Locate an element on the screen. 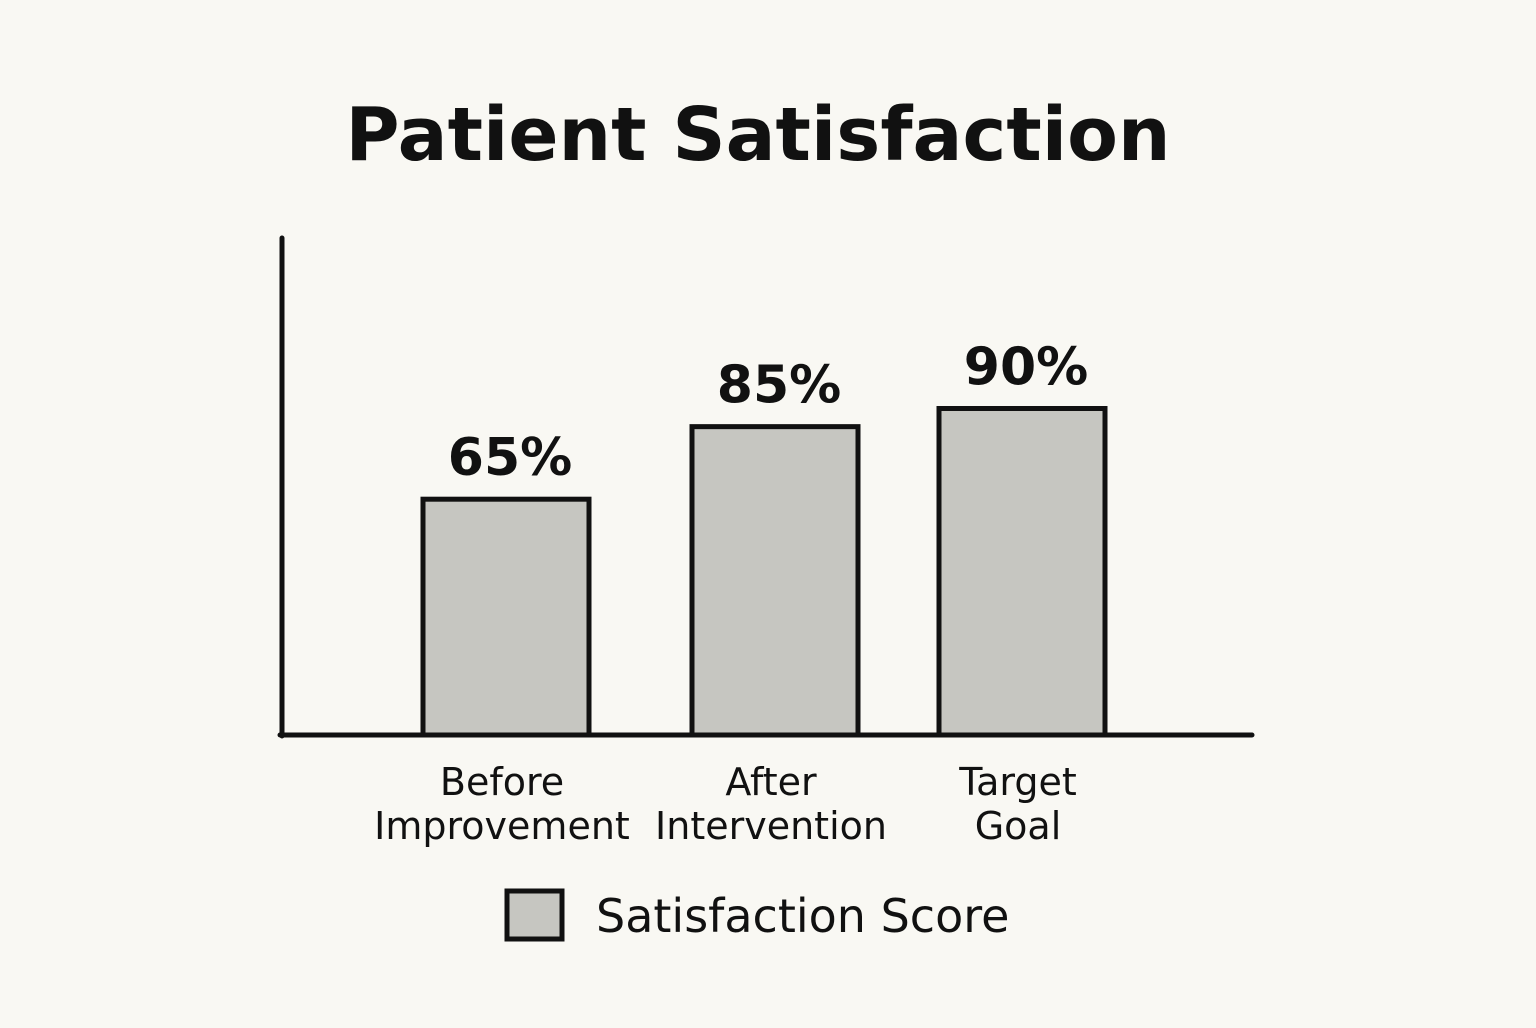 The width and height of the screenshot is (1536, 1028). legend-label: Satisfaction Score is located at coordinates (802, 916).